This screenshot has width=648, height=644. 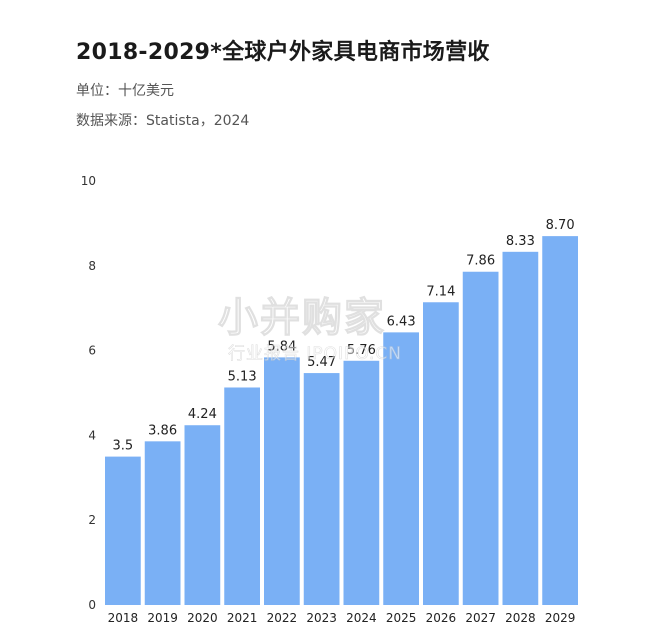 I want to click on data-label: 5.13, so click(x=242, y=376).